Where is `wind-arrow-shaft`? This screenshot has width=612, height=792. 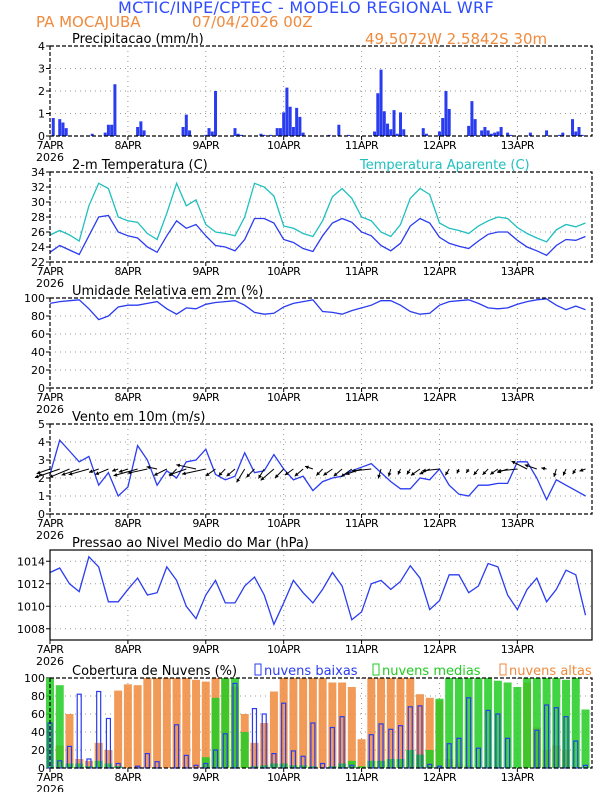
wind-arrow-shaft is located at coordinates (79, 472).